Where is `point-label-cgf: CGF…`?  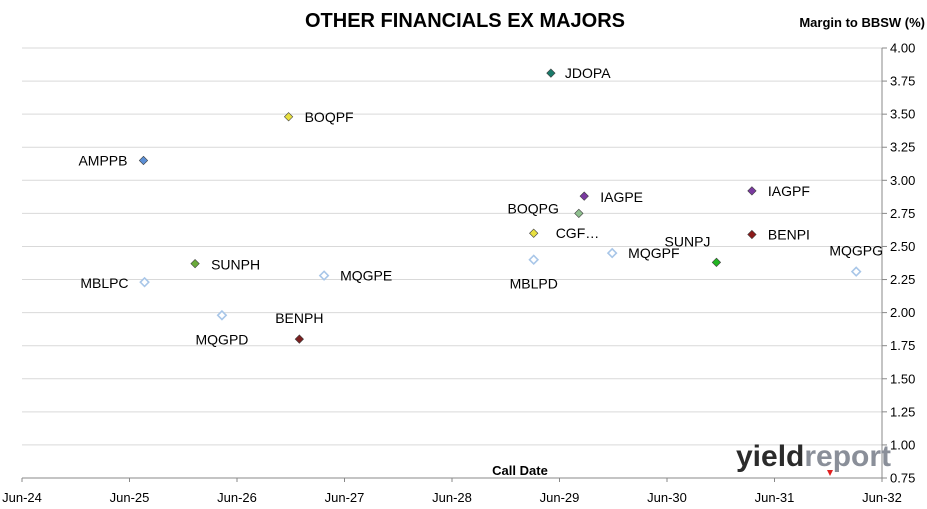
point-label-cgf: CGF… is located at coordinates (578, 233).